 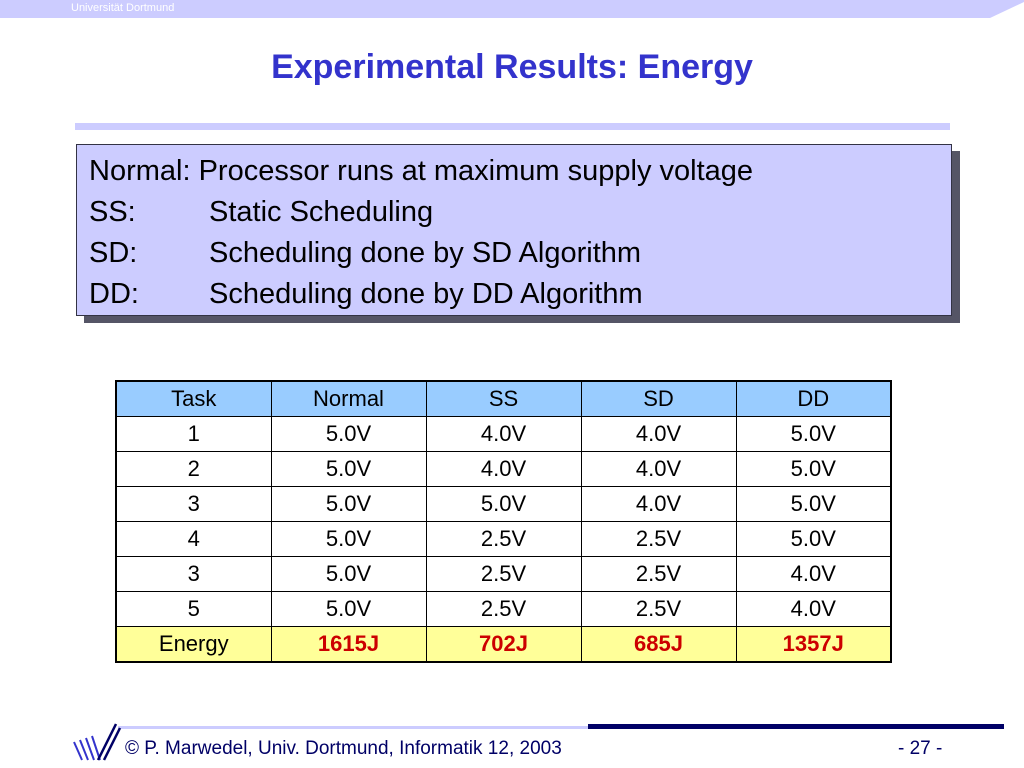 What do you see at coordinates (193, 469) in the screenshot?
I see `table-cell: 2` at bounding box center [193, 469].